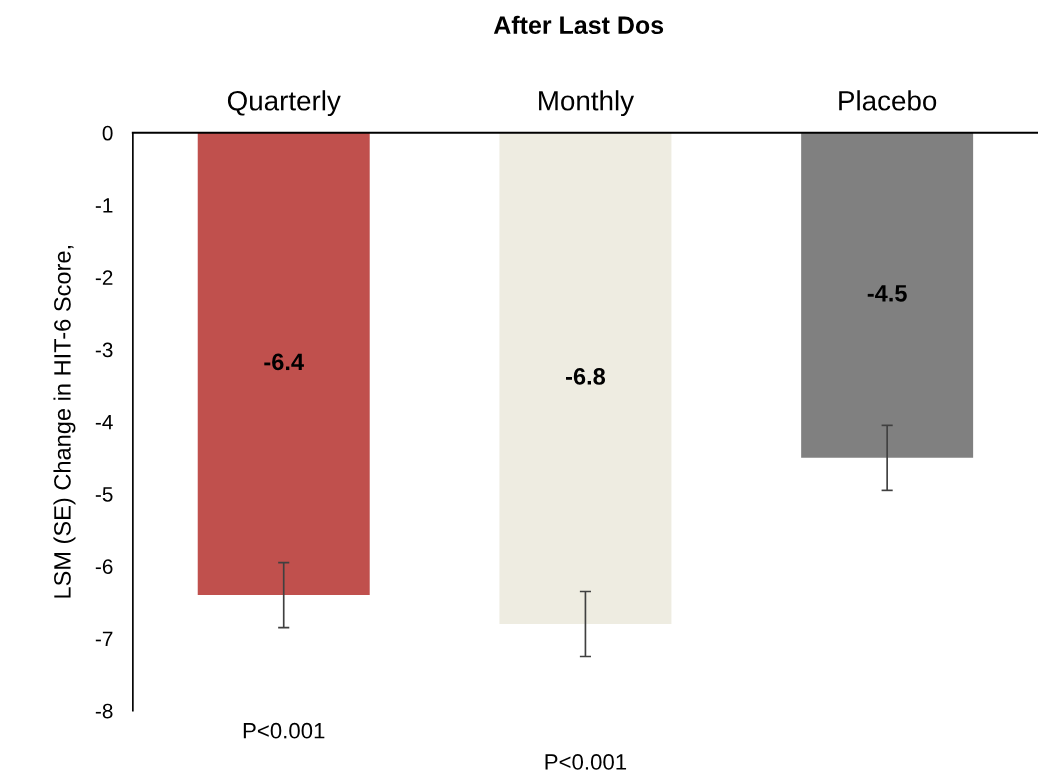  Describe the element at coordinates (284, 362) in the screenshot. I see `data-label: -6.4` at that location.